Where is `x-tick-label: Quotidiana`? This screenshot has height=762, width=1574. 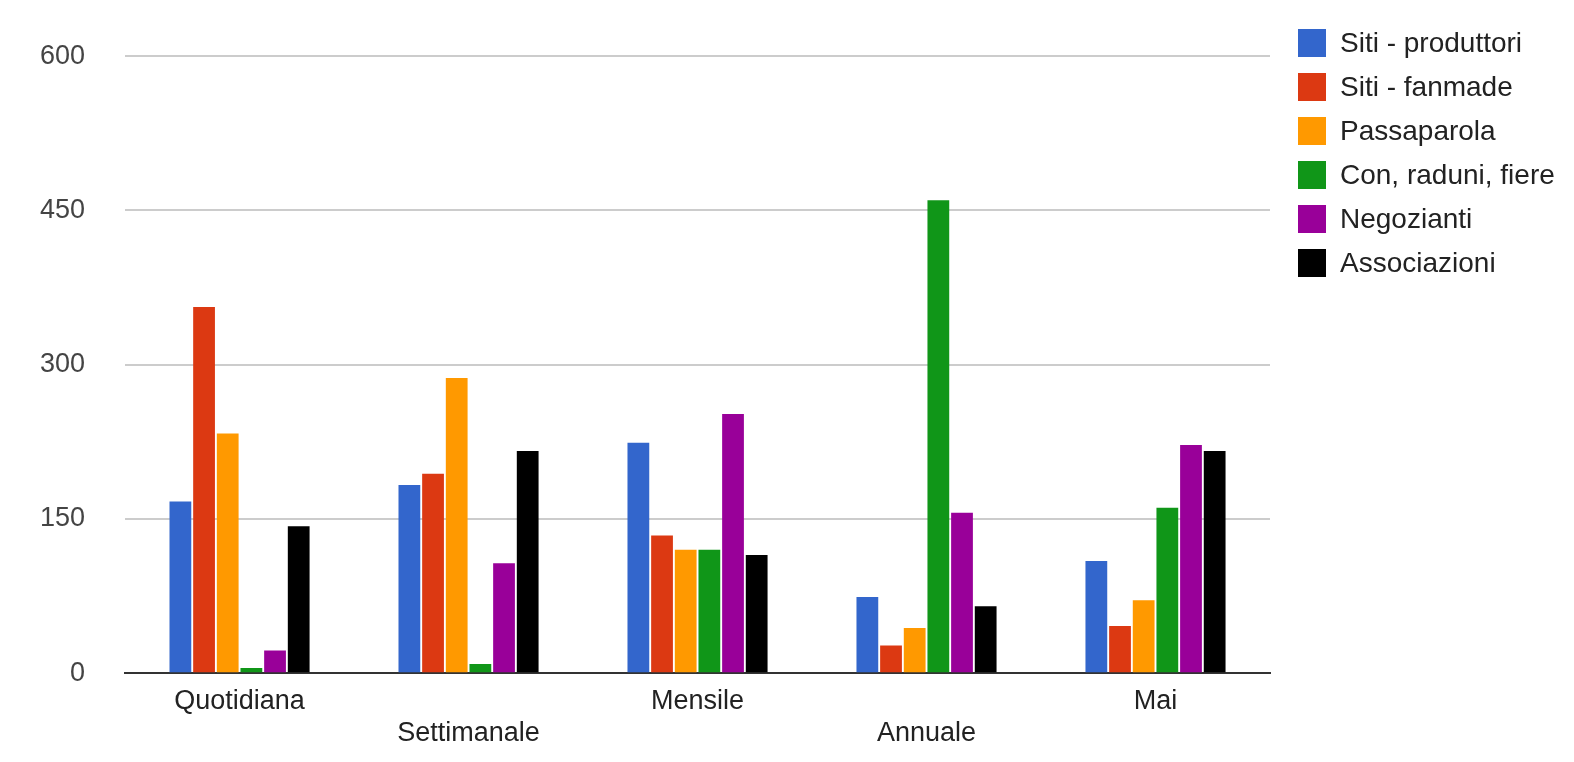
x-tick-label: Quotidiana is located at coordinates (240, 699).